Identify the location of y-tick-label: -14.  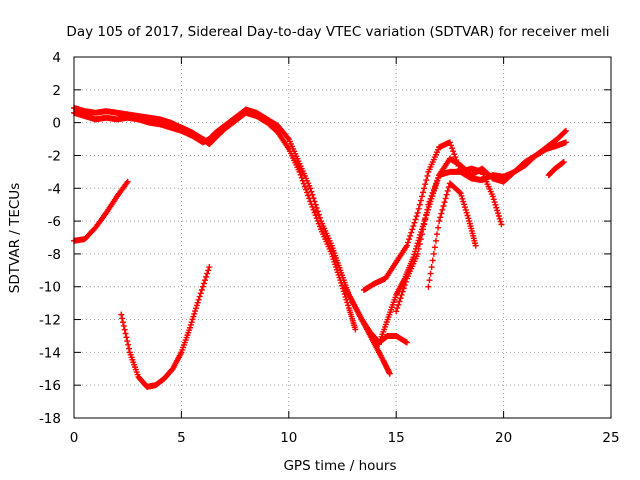
(50, 353).